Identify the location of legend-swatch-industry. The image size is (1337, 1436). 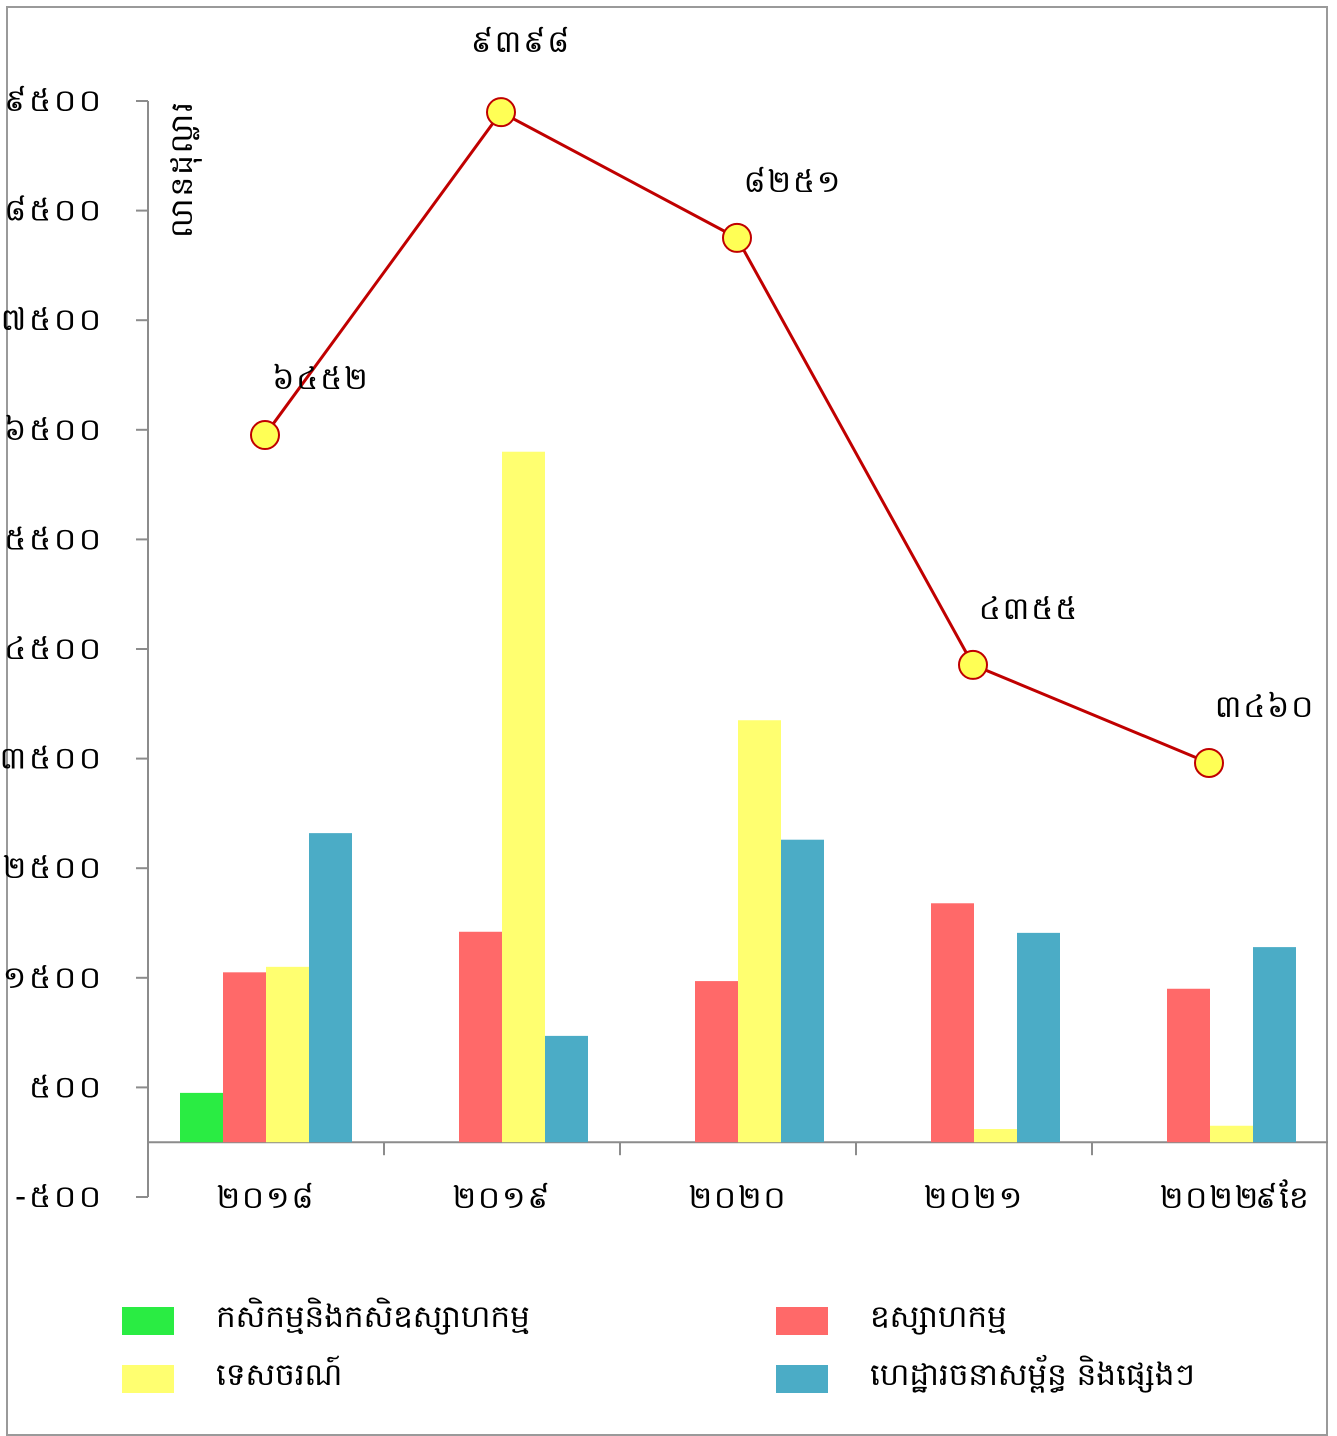
(802, 1320).